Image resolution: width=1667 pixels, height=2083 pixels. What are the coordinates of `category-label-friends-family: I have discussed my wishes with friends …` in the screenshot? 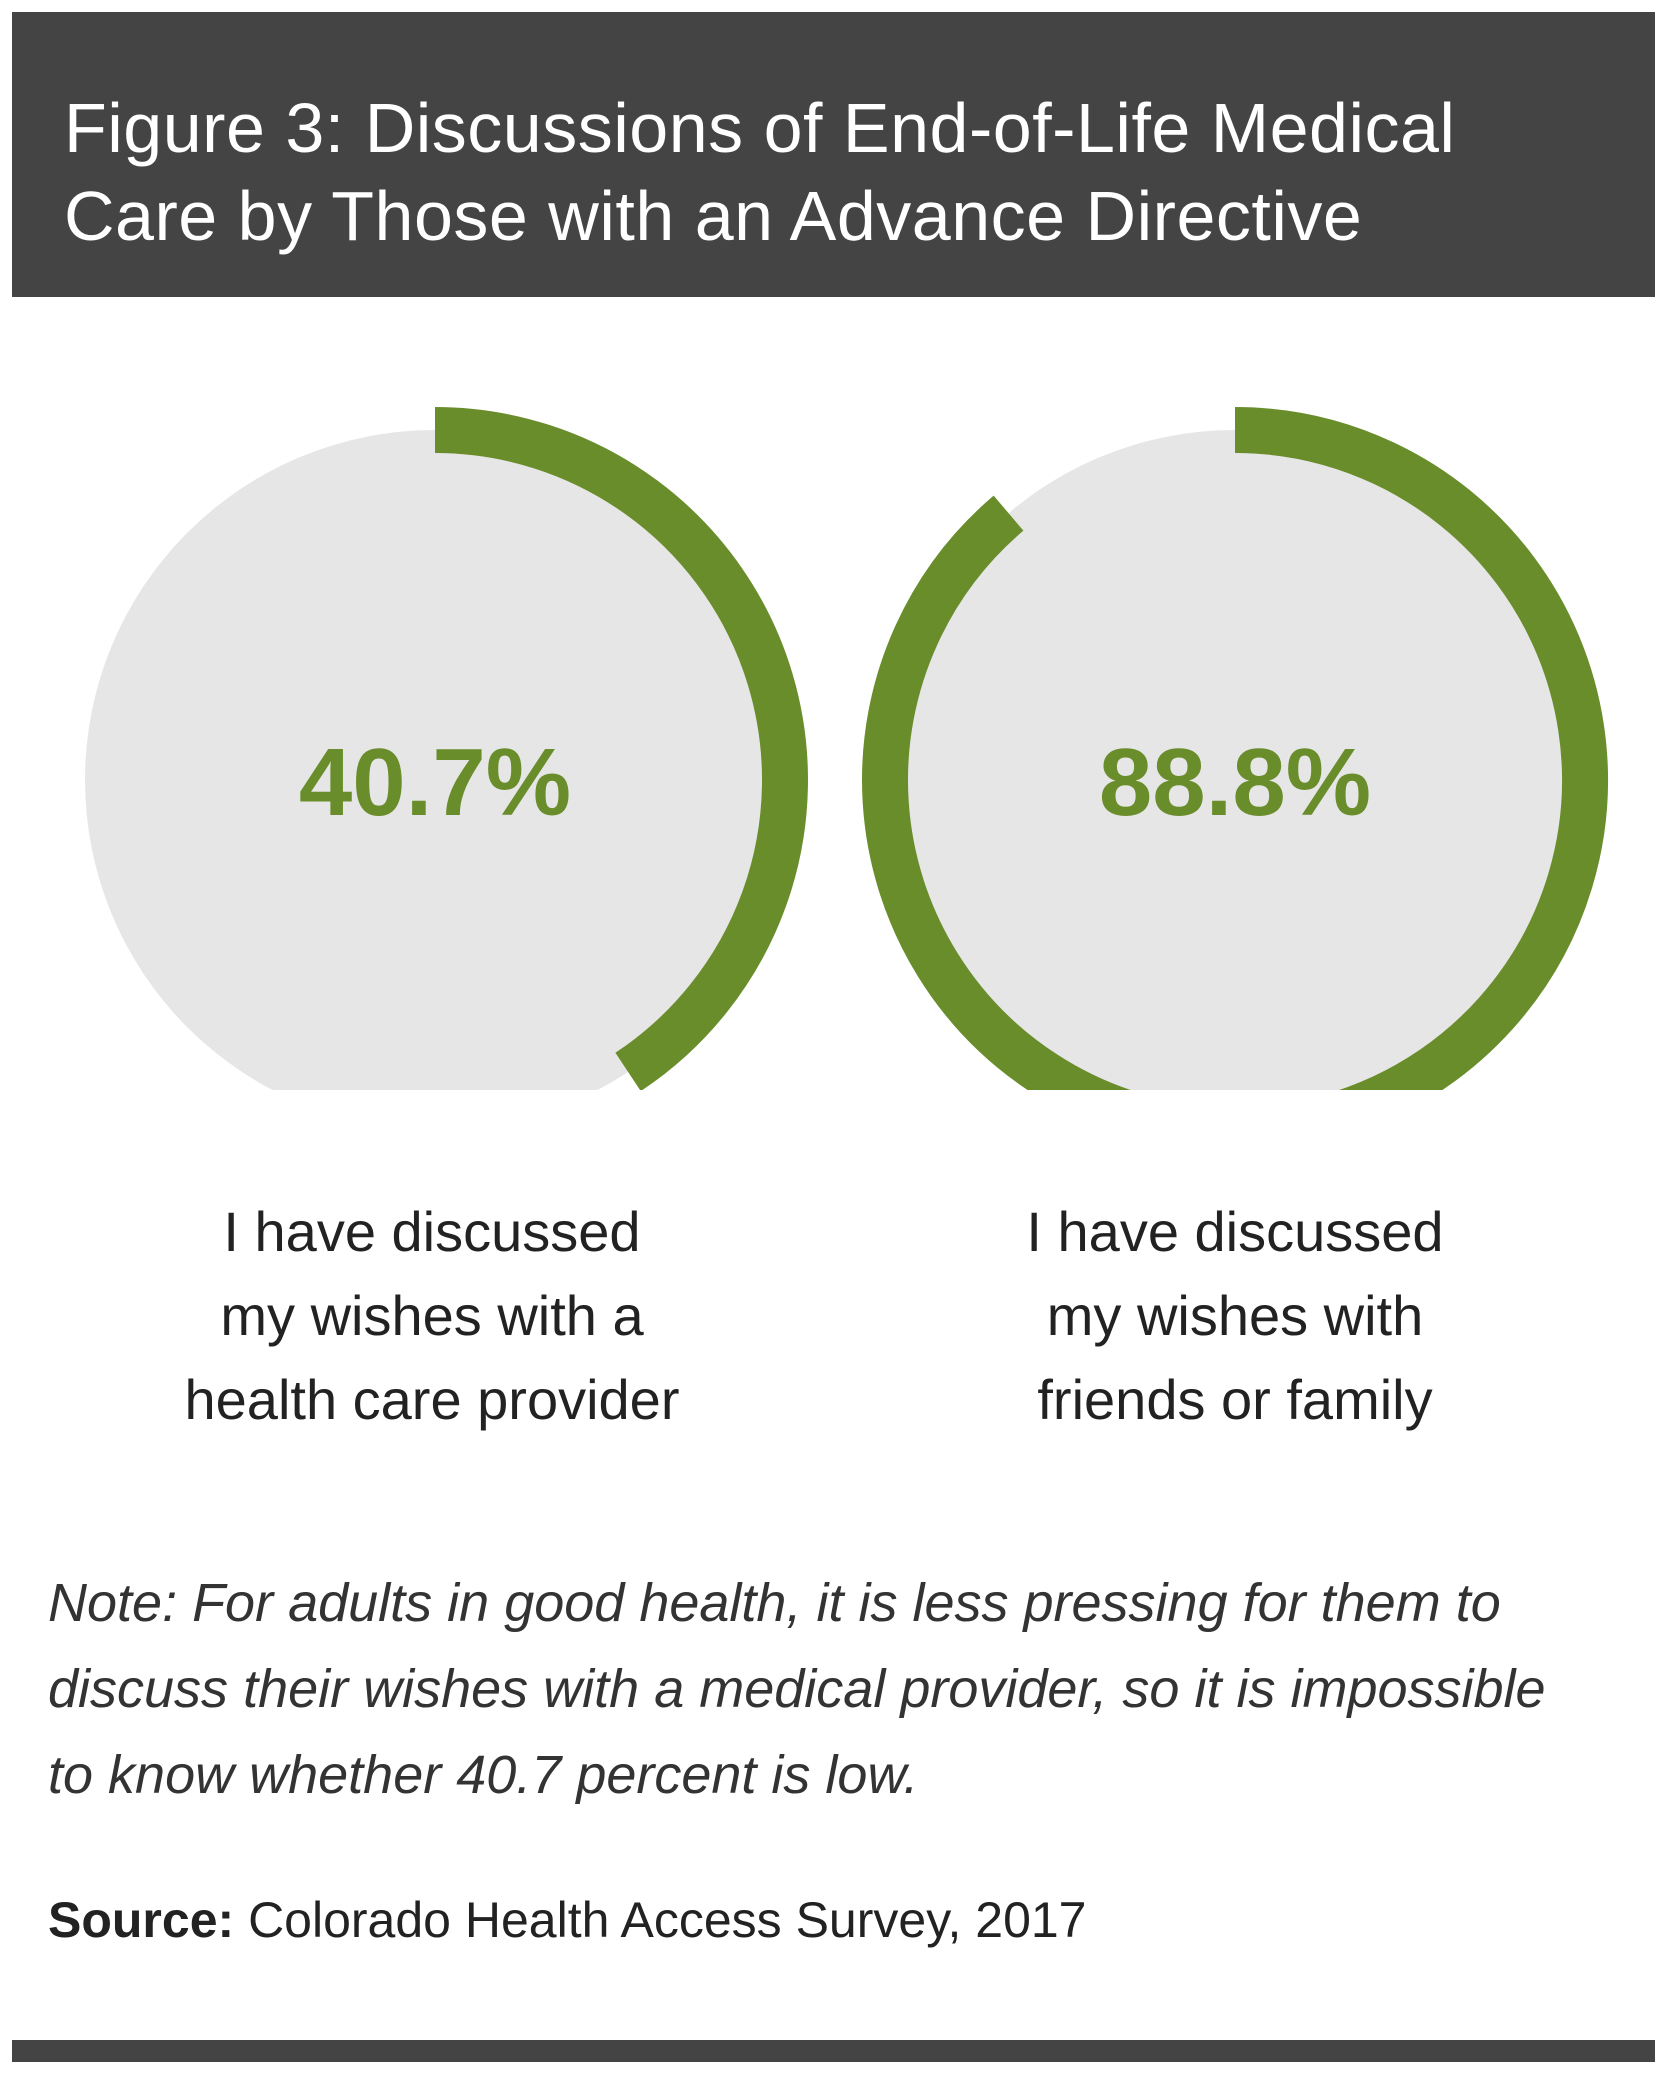 It's located at (1235, 1316).